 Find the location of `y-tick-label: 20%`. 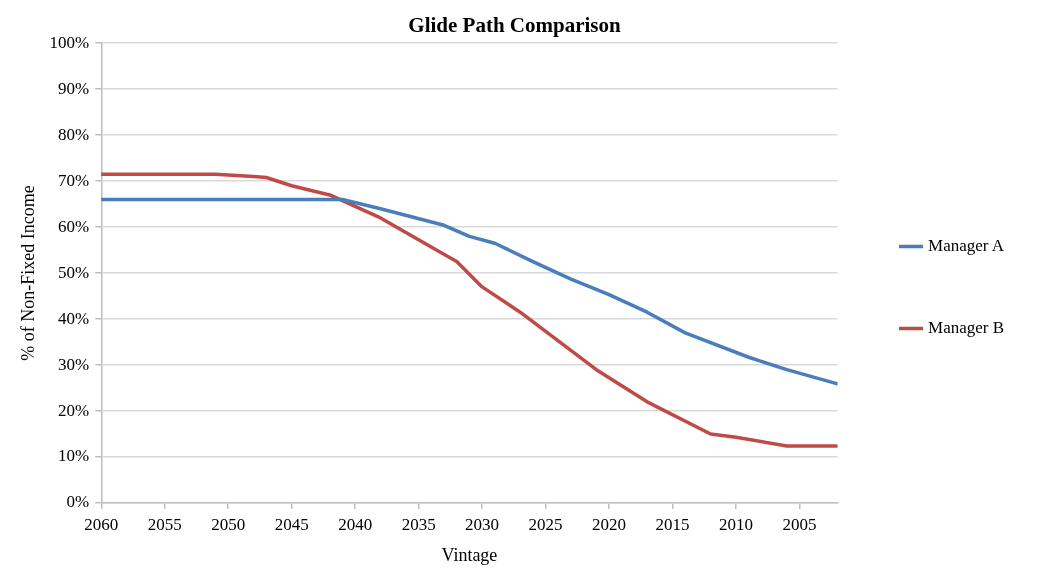

y-tick-label: 20% is located at coordinates (74, 410).